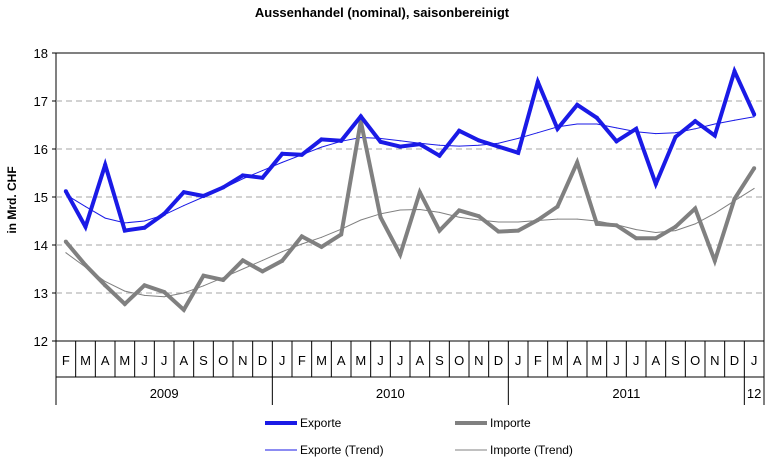 Image resolution: width=770 pixels, height=465 pixels. I want to click on x-month-label: N, so click(714, 360).